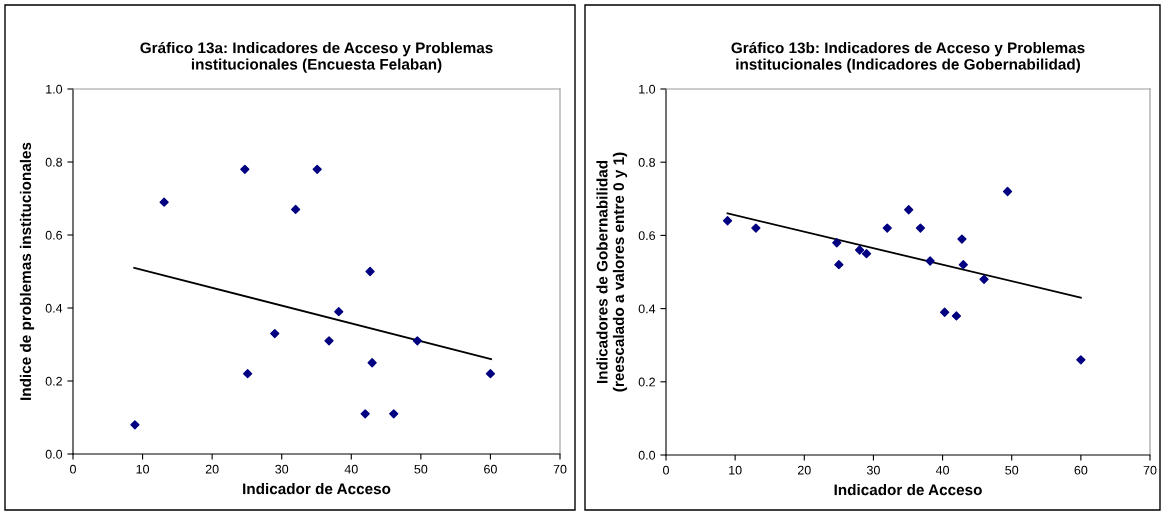 This screenshot has height=513, width=1165. Describe the element at coordinates (908, 57) in the screenshot. I see `chart-title: Gráfico 13b: Indicadores de Acceso y Problemas institucionales (Indicadores de Gobernabilidad)` at that location.